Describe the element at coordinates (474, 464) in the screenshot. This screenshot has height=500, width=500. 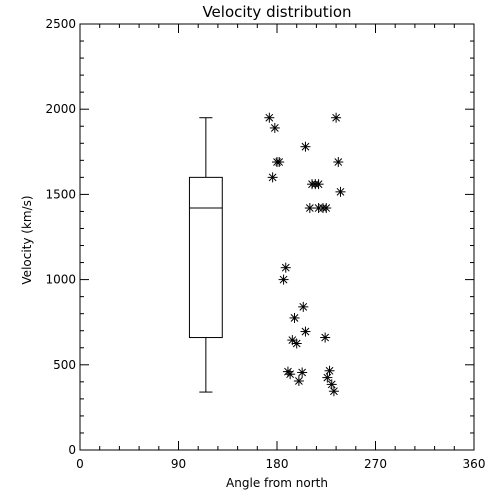
I see `x-tick-label: 360` at that location.